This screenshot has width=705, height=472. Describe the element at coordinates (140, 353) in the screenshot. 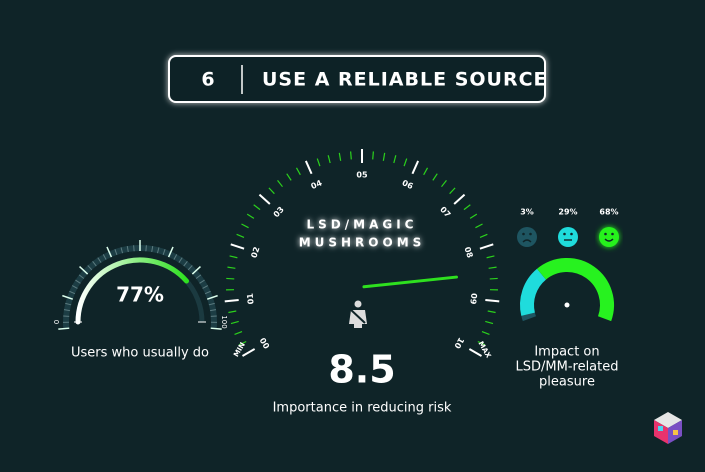

I see `users-caption: Users who usually do` at that location.